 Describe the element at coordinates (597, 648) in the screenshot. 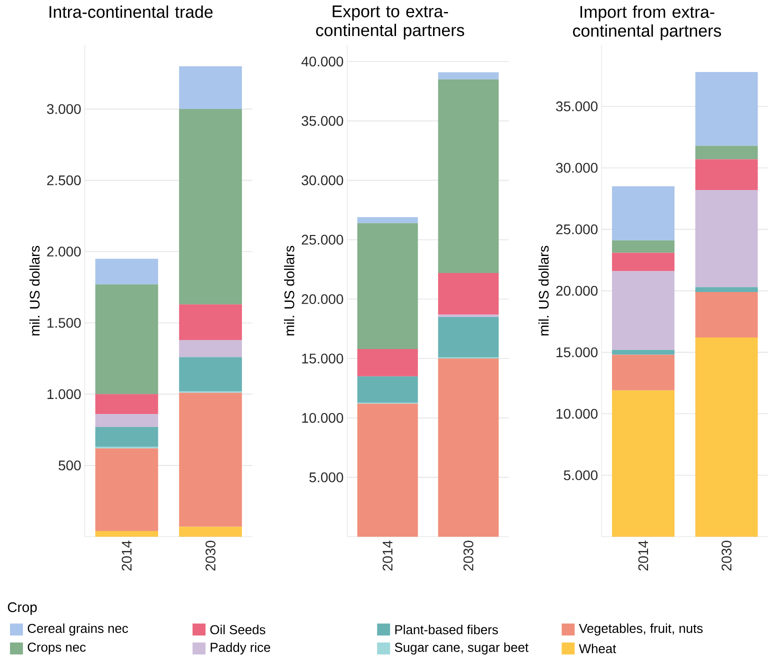

I see `legend-label: Wheat` at that location.